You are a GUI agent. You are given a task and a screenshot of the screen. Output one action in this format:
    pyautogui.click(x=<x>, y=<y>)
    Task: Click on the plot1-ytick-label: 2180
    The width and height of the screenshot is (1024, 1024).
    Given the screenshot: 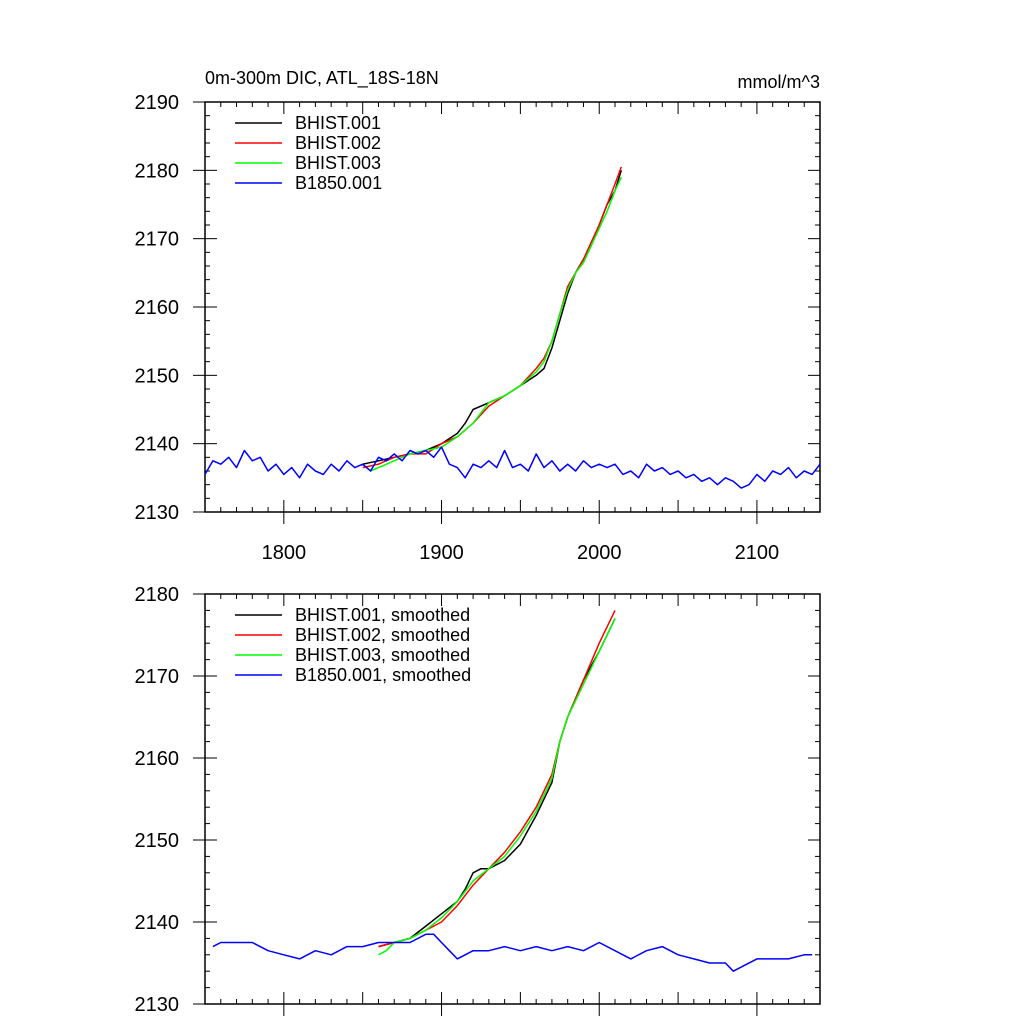 What is the action you would take?
    pyautogui.click(x=157, y=171)
    